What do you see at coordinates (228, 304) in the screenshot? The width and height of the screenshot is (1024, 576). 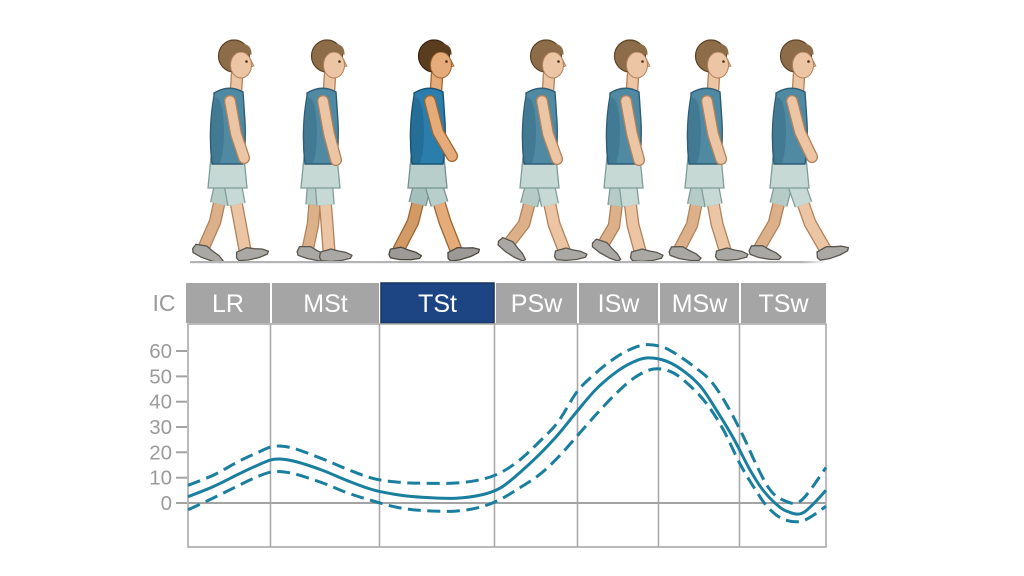 I see `svg-text: LR` at bounding box center [228, 304].